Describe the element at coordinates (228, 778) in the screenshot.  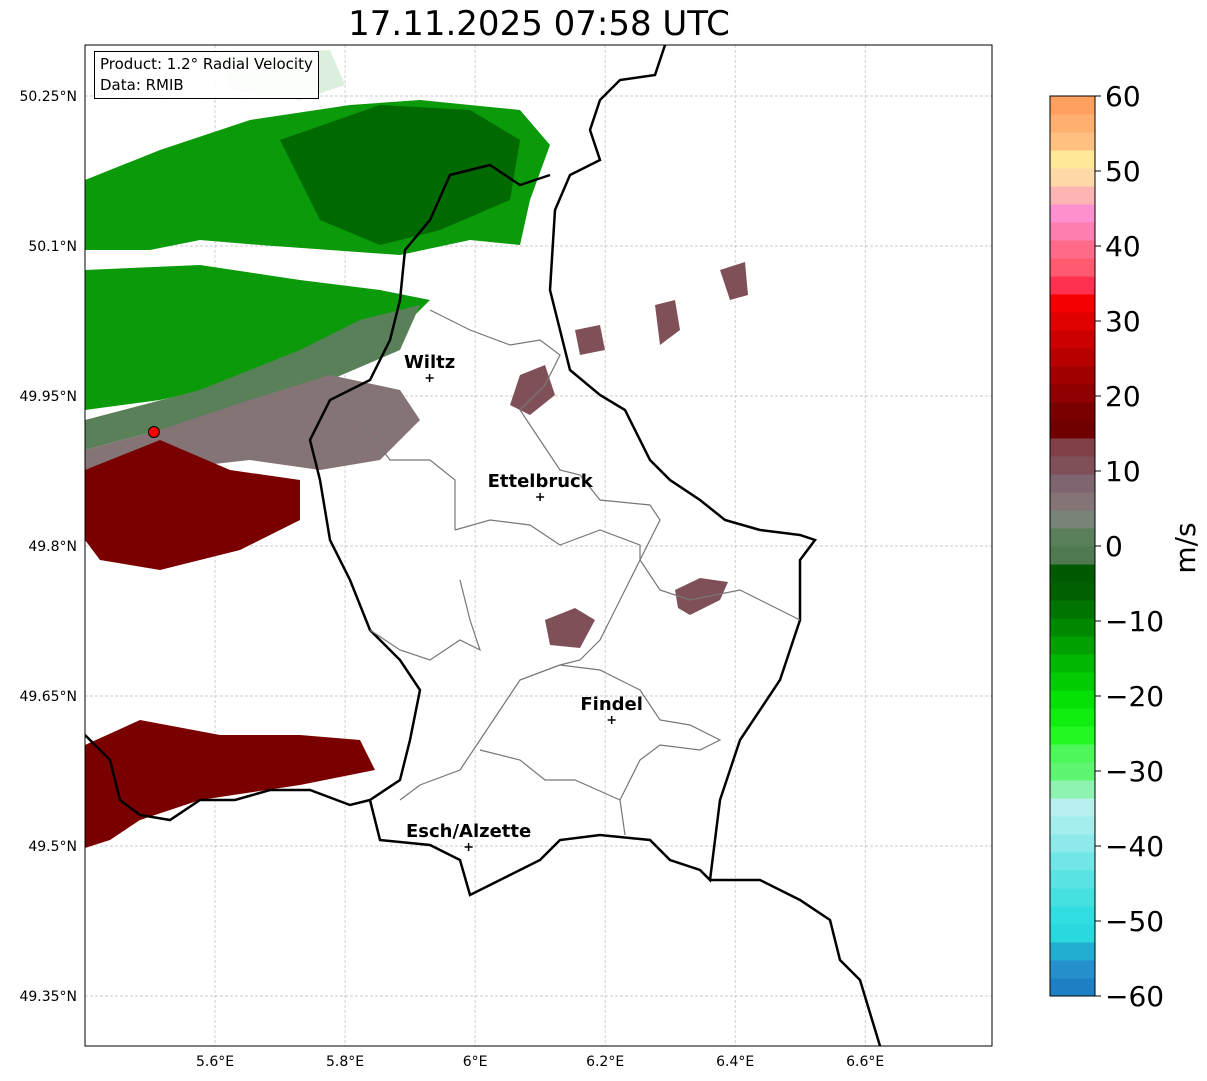
I see `country-border-france` at that location.